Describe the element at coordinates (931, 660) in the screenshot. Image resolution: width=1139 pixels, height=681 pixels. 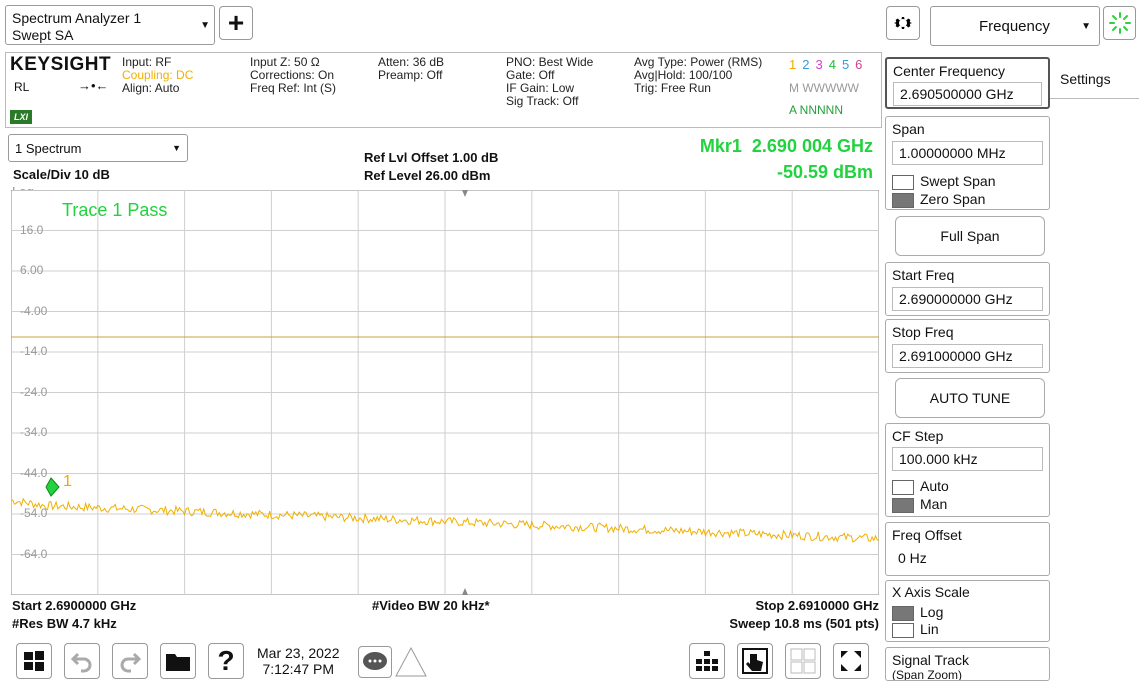
I see `signal-track-title: Signal Track` at that location.